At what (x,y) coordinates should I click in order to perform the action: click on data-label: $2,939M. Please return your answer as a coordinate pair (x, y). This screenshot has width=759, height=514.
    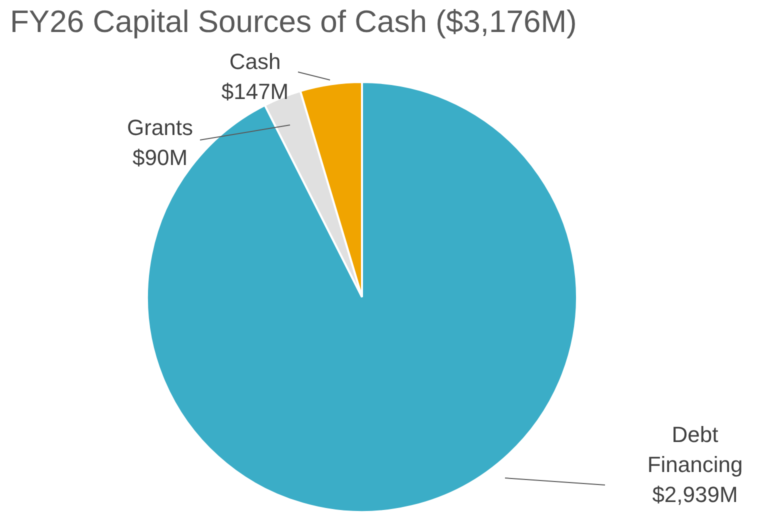
    Looking at the image, I should click on (695, 494).